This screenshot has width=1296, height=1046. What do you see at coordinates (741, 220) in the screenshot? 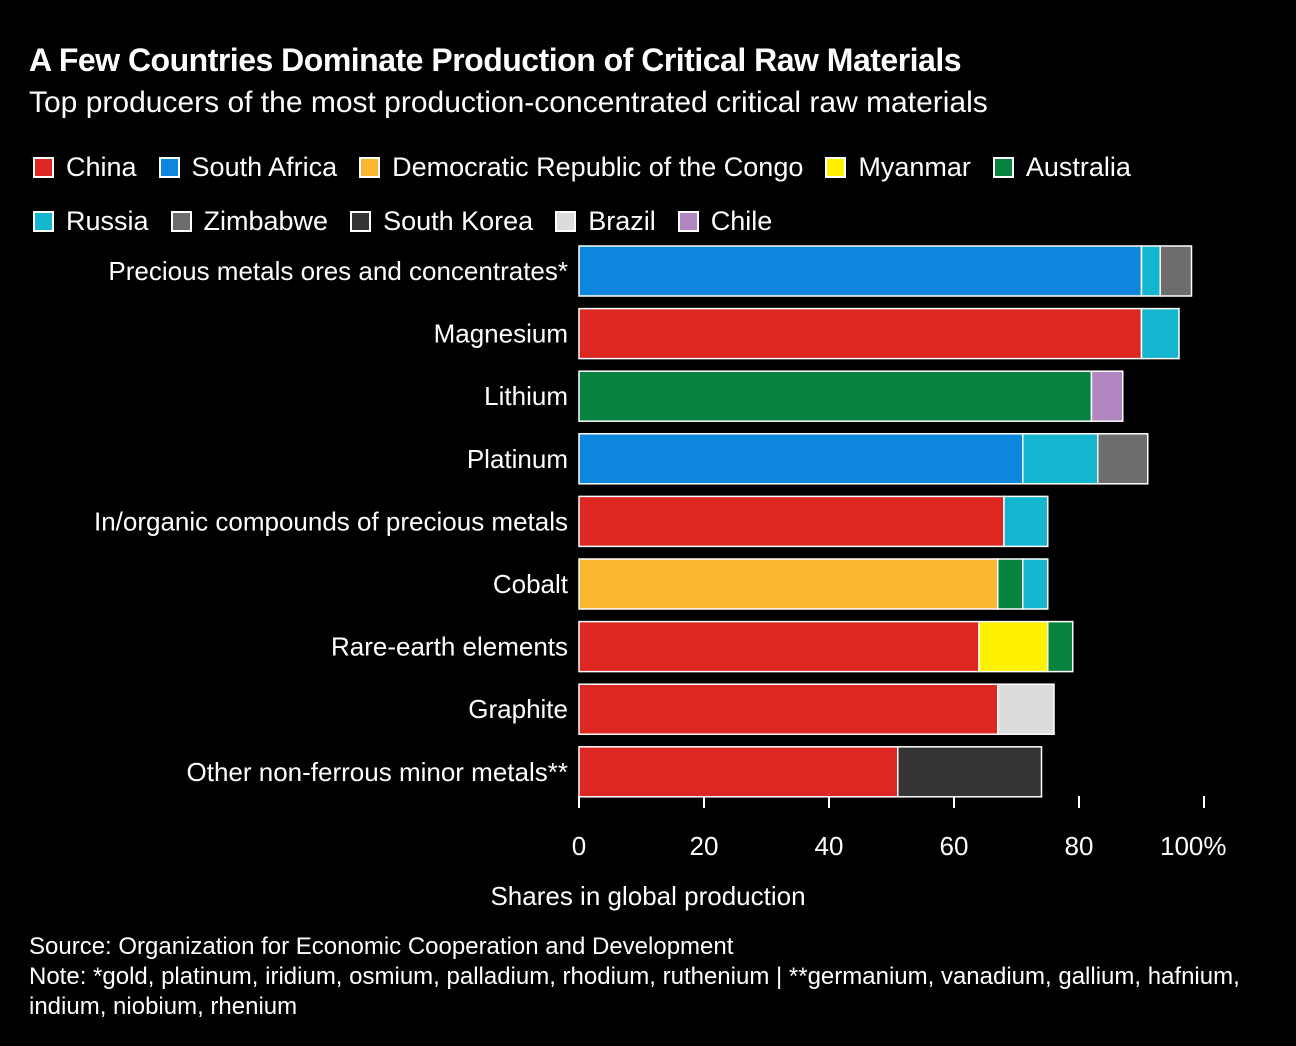
I see `legend-label: Chile` at bounding box center [741, 220].